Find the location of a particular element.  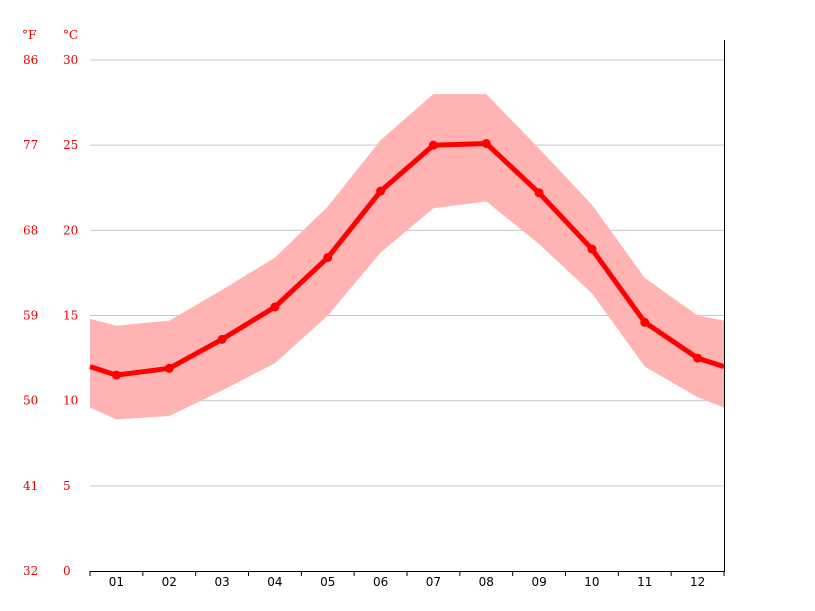

y-tick-label-c: 30 is located at coordinates (70, 60).